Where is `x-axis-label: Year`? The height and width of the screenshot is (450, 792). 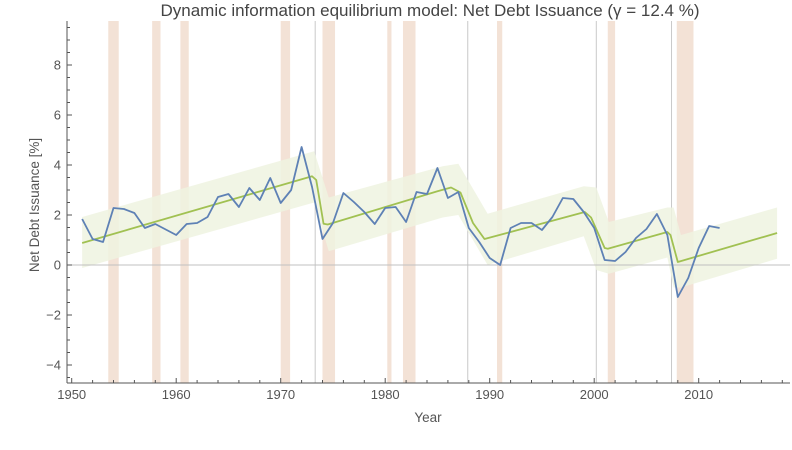 x-axis-label: Year is located at coordinates (428, 417).